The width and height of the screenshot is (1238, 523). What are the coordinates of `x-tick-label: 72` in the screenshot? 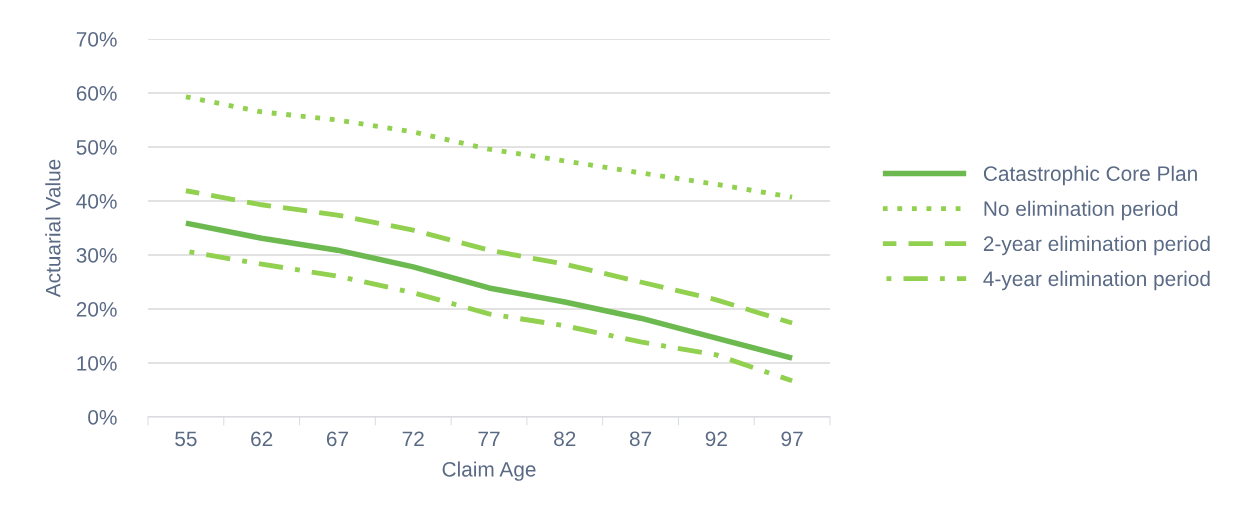 It's located at (413, 438).